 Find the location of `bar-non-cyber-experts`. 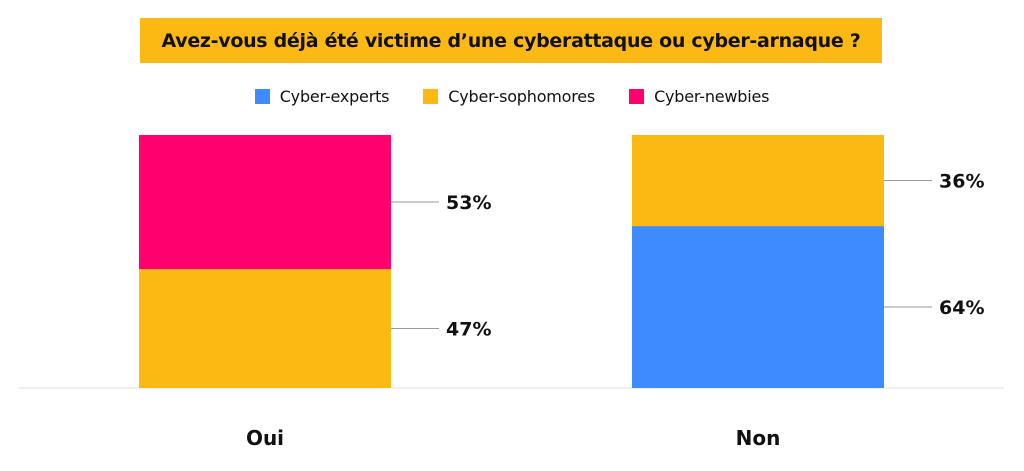

bar-non-cyber-experts is located at coordinates (758, 307).